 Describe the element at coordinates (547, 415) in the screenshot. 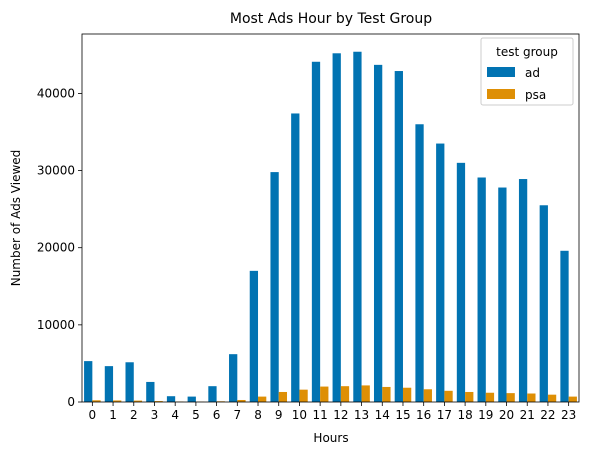

I see `x-tick-label: 22` at that location.